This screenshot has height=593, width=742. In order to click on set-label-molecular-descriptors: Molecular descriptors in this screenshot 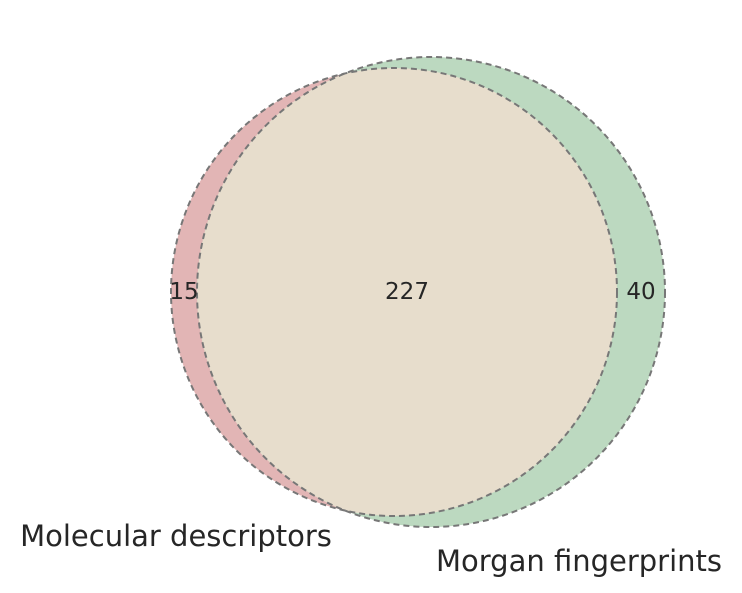, I will do `click(176, 536)`.